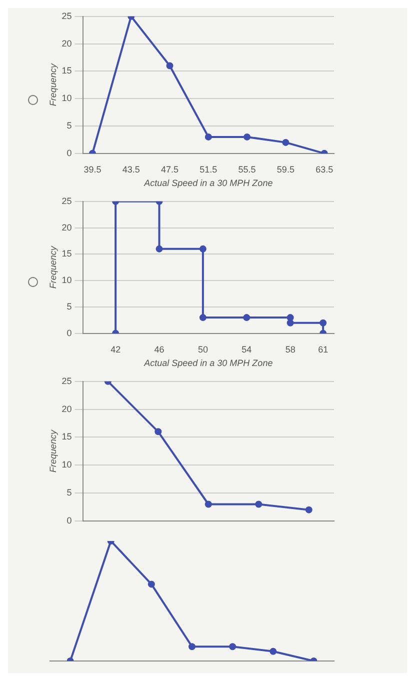 This screenshot has height=700, width=415. Describe the element at coordinates (247, 349) in the screenshot. I see `x-tick-label: 54` at that location.